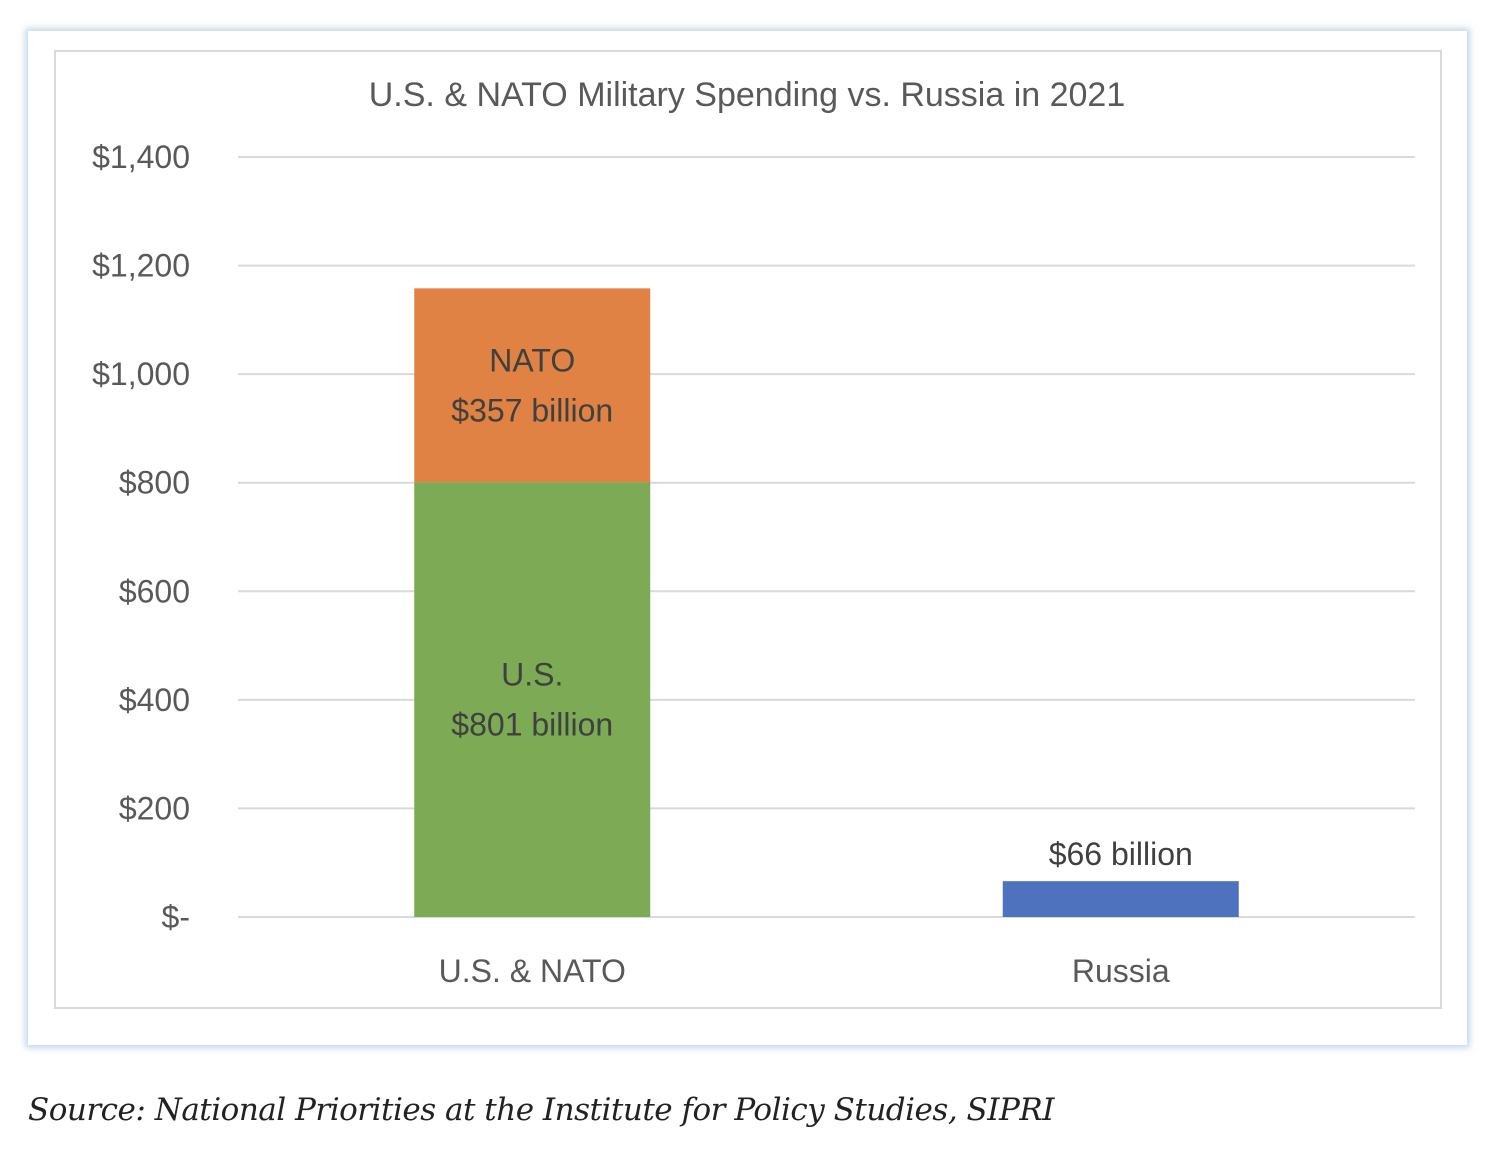 The width and height of the screenshot is (1492, 1158). What do you see at coordinates (1121, 971) in the screenshot?
I see `x-category-label: Russia` at bounding box center [1121, 971].